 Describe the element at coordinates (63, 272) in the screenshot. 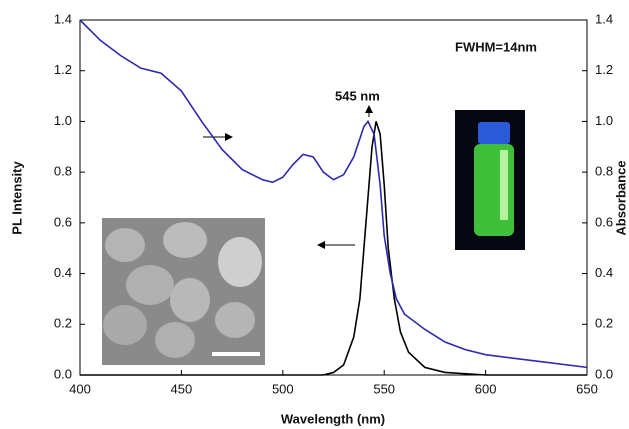

I see `y-tick-label: 0.4` at that location.